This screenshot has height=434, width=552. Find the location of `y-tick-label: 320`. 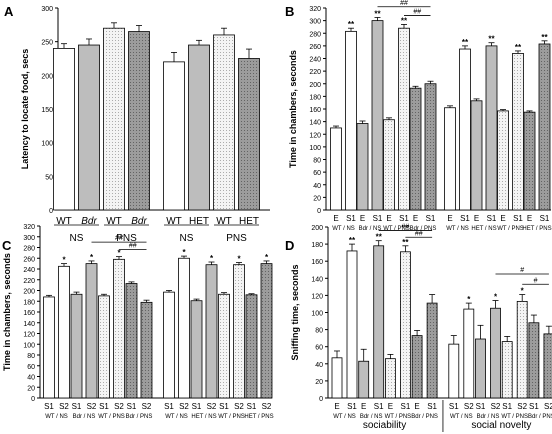

y-tick-label: 320 is located at coordinates (315, 9).